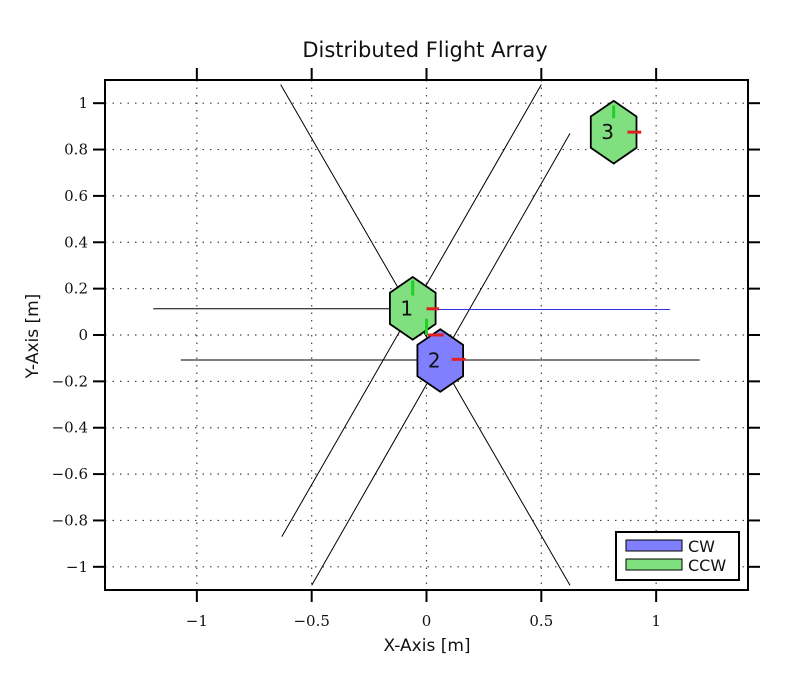  What do you see at coordinates (83, 103) in the screenshot?
I see `y-tick-label: 1` at bounding box center [83, 103].